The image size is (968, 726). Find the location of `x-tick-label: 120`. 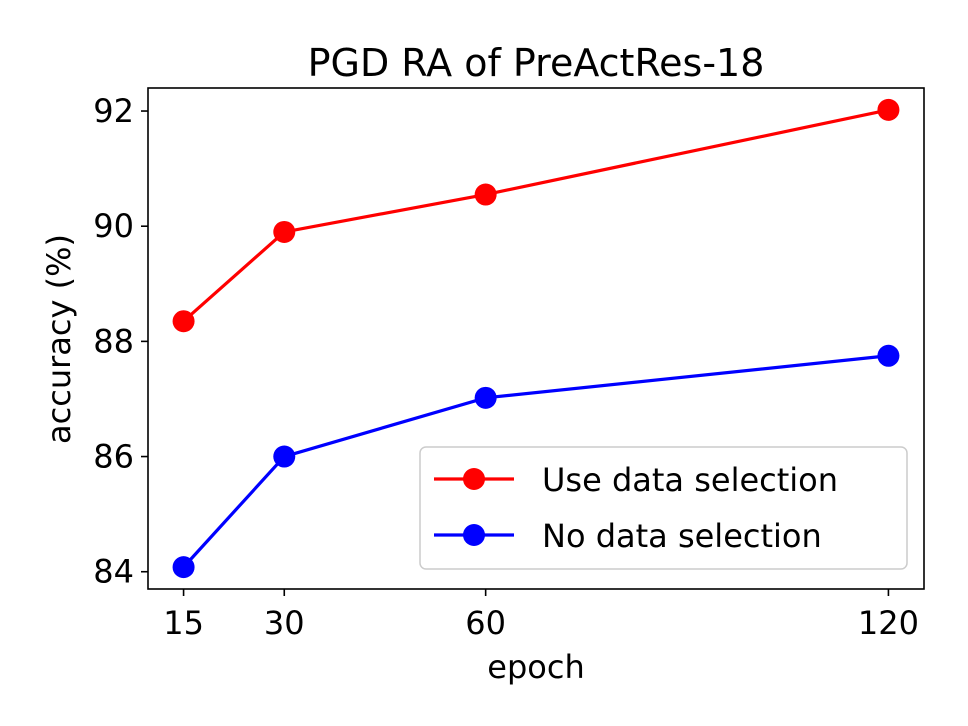

x-tick-label: 120 is located at coordinates (888, 623).